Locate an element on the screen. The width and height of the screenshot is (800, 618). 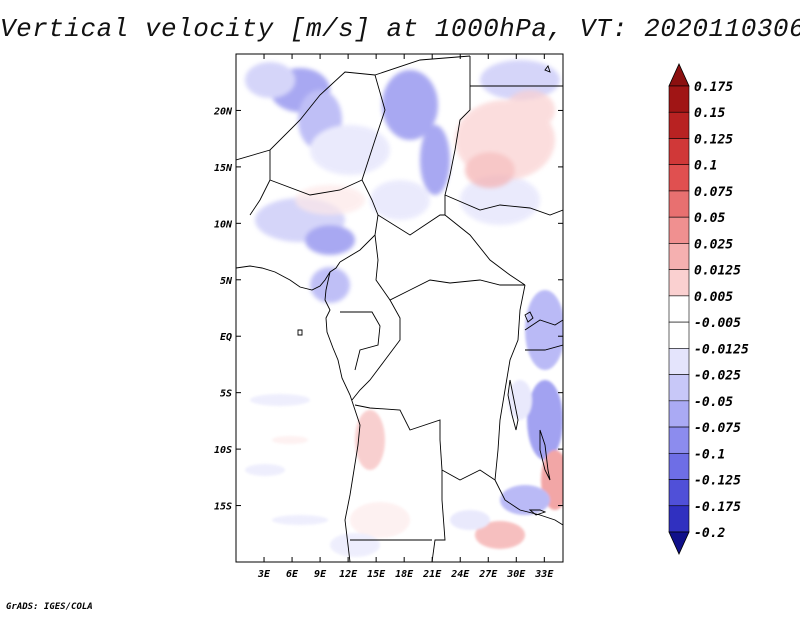
lon-tick-label: 15E is located at coordinates (376, 574).